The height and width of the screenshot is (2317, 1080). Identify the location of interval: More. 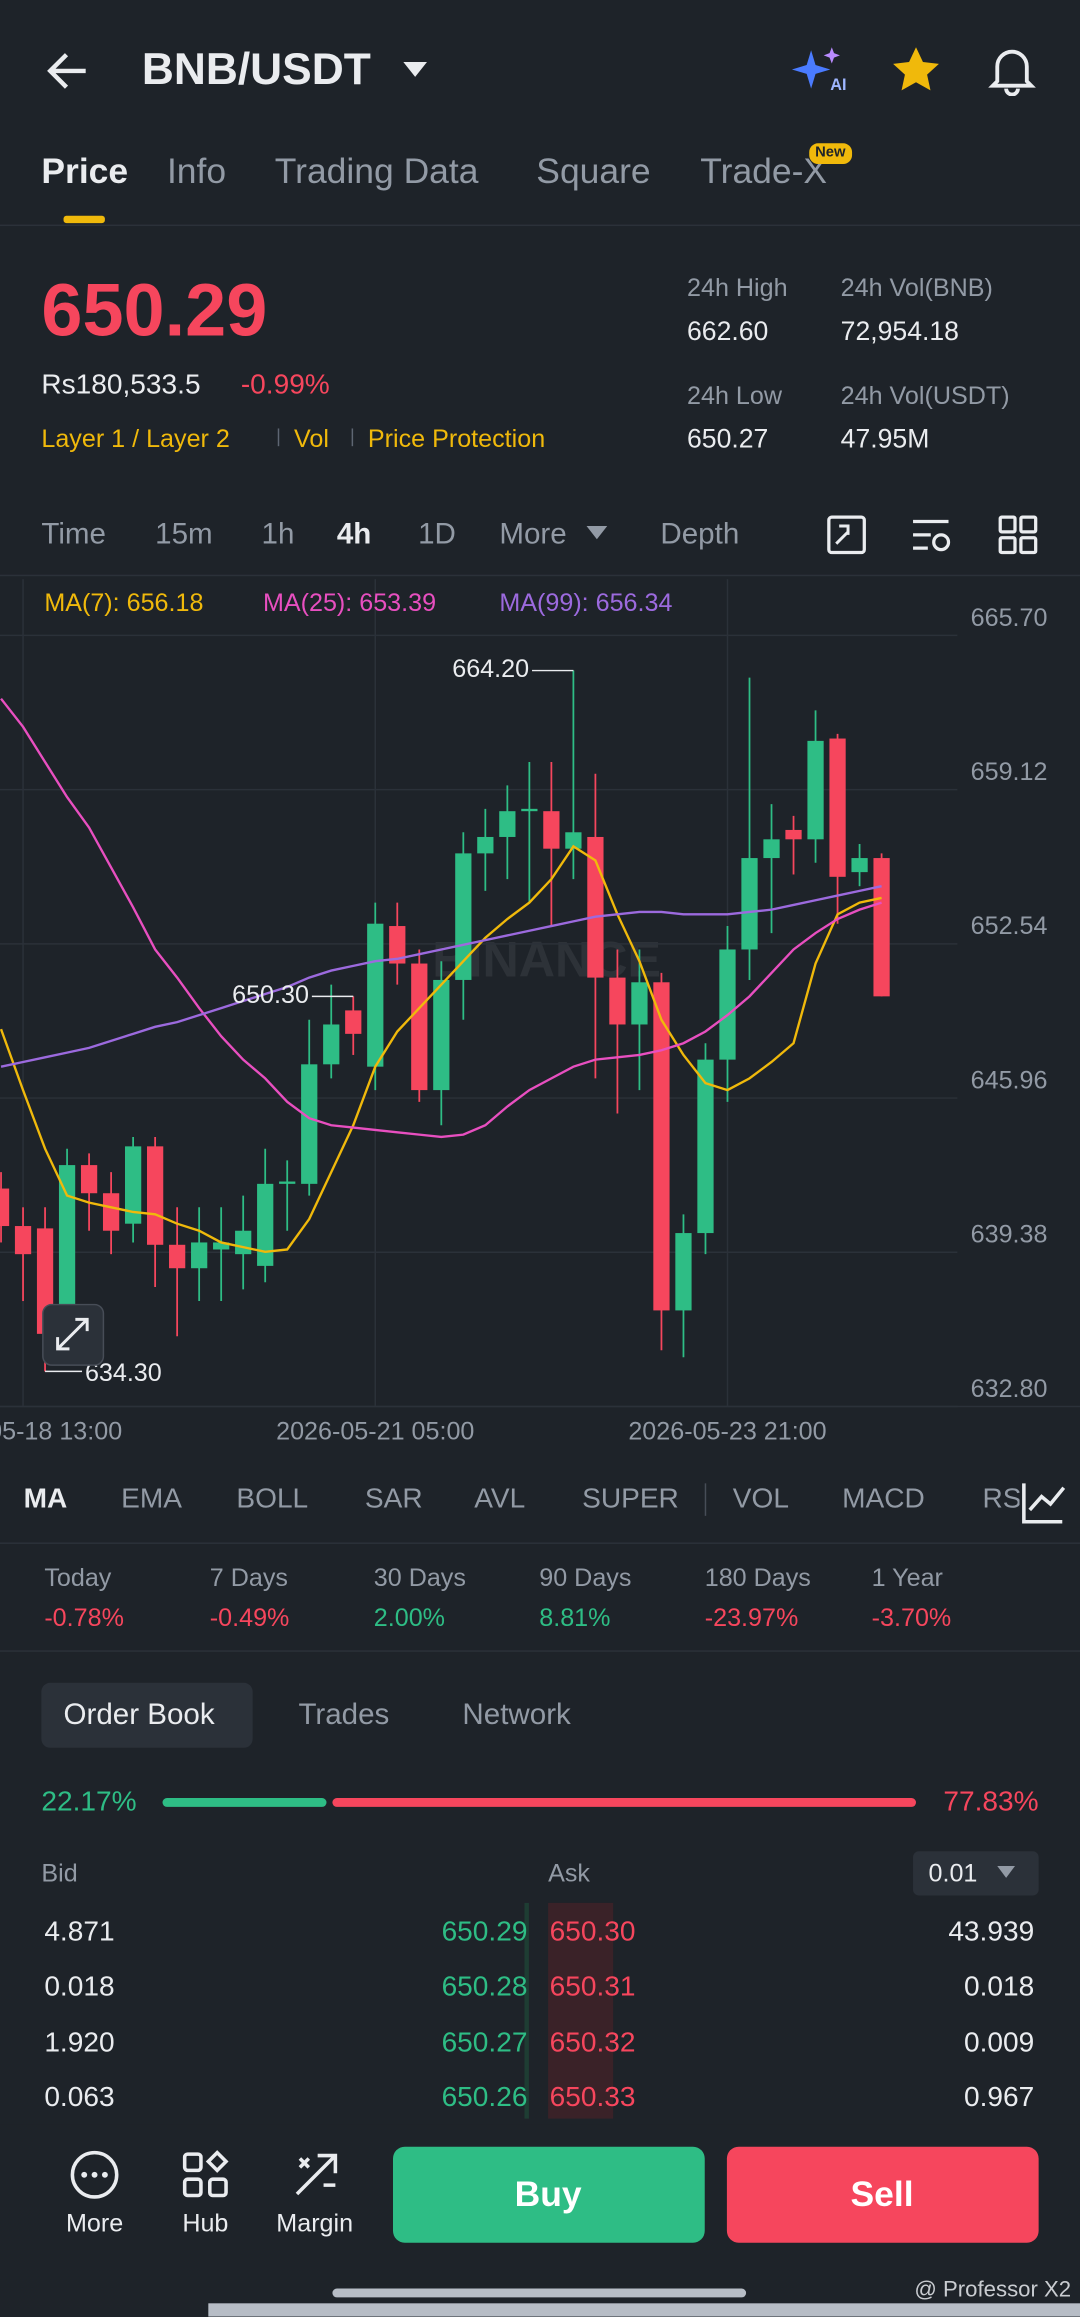
(533, 535).